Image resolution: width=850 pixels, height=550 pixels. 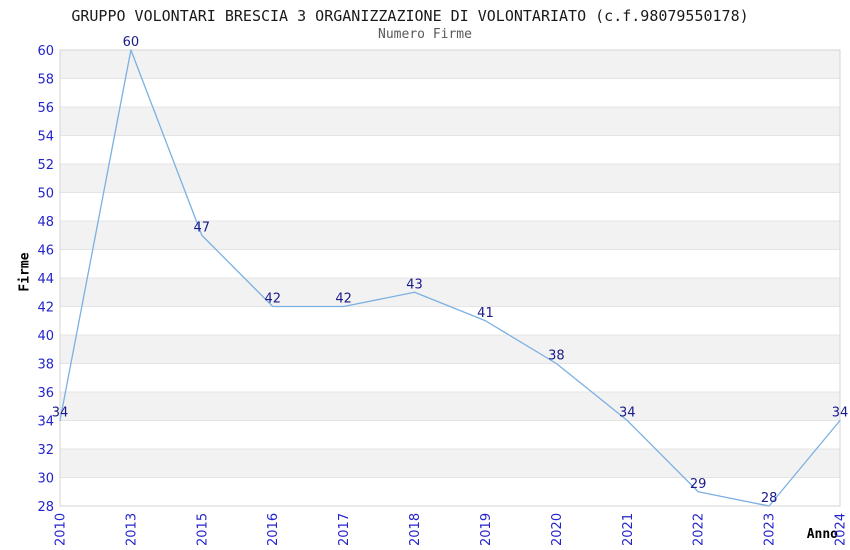 What do you see at coordinates (841, 529) in the screenshot?
I see `x-tick-label: 2024` at bounding box center [841, 529].